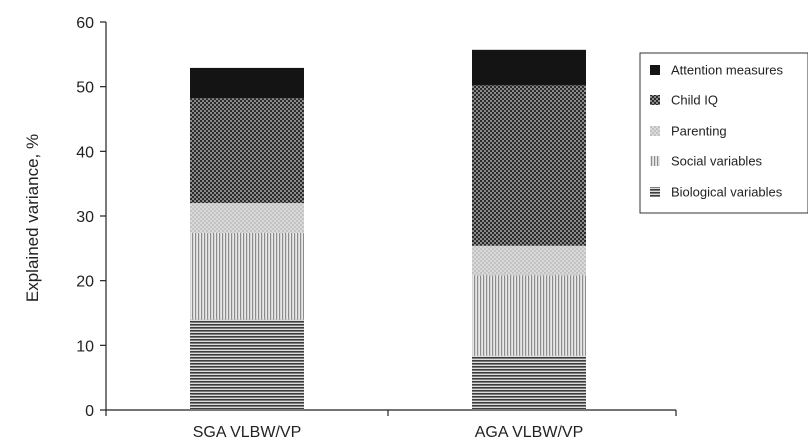  I want to click on y-tick-label: 10, so click(85, 346).